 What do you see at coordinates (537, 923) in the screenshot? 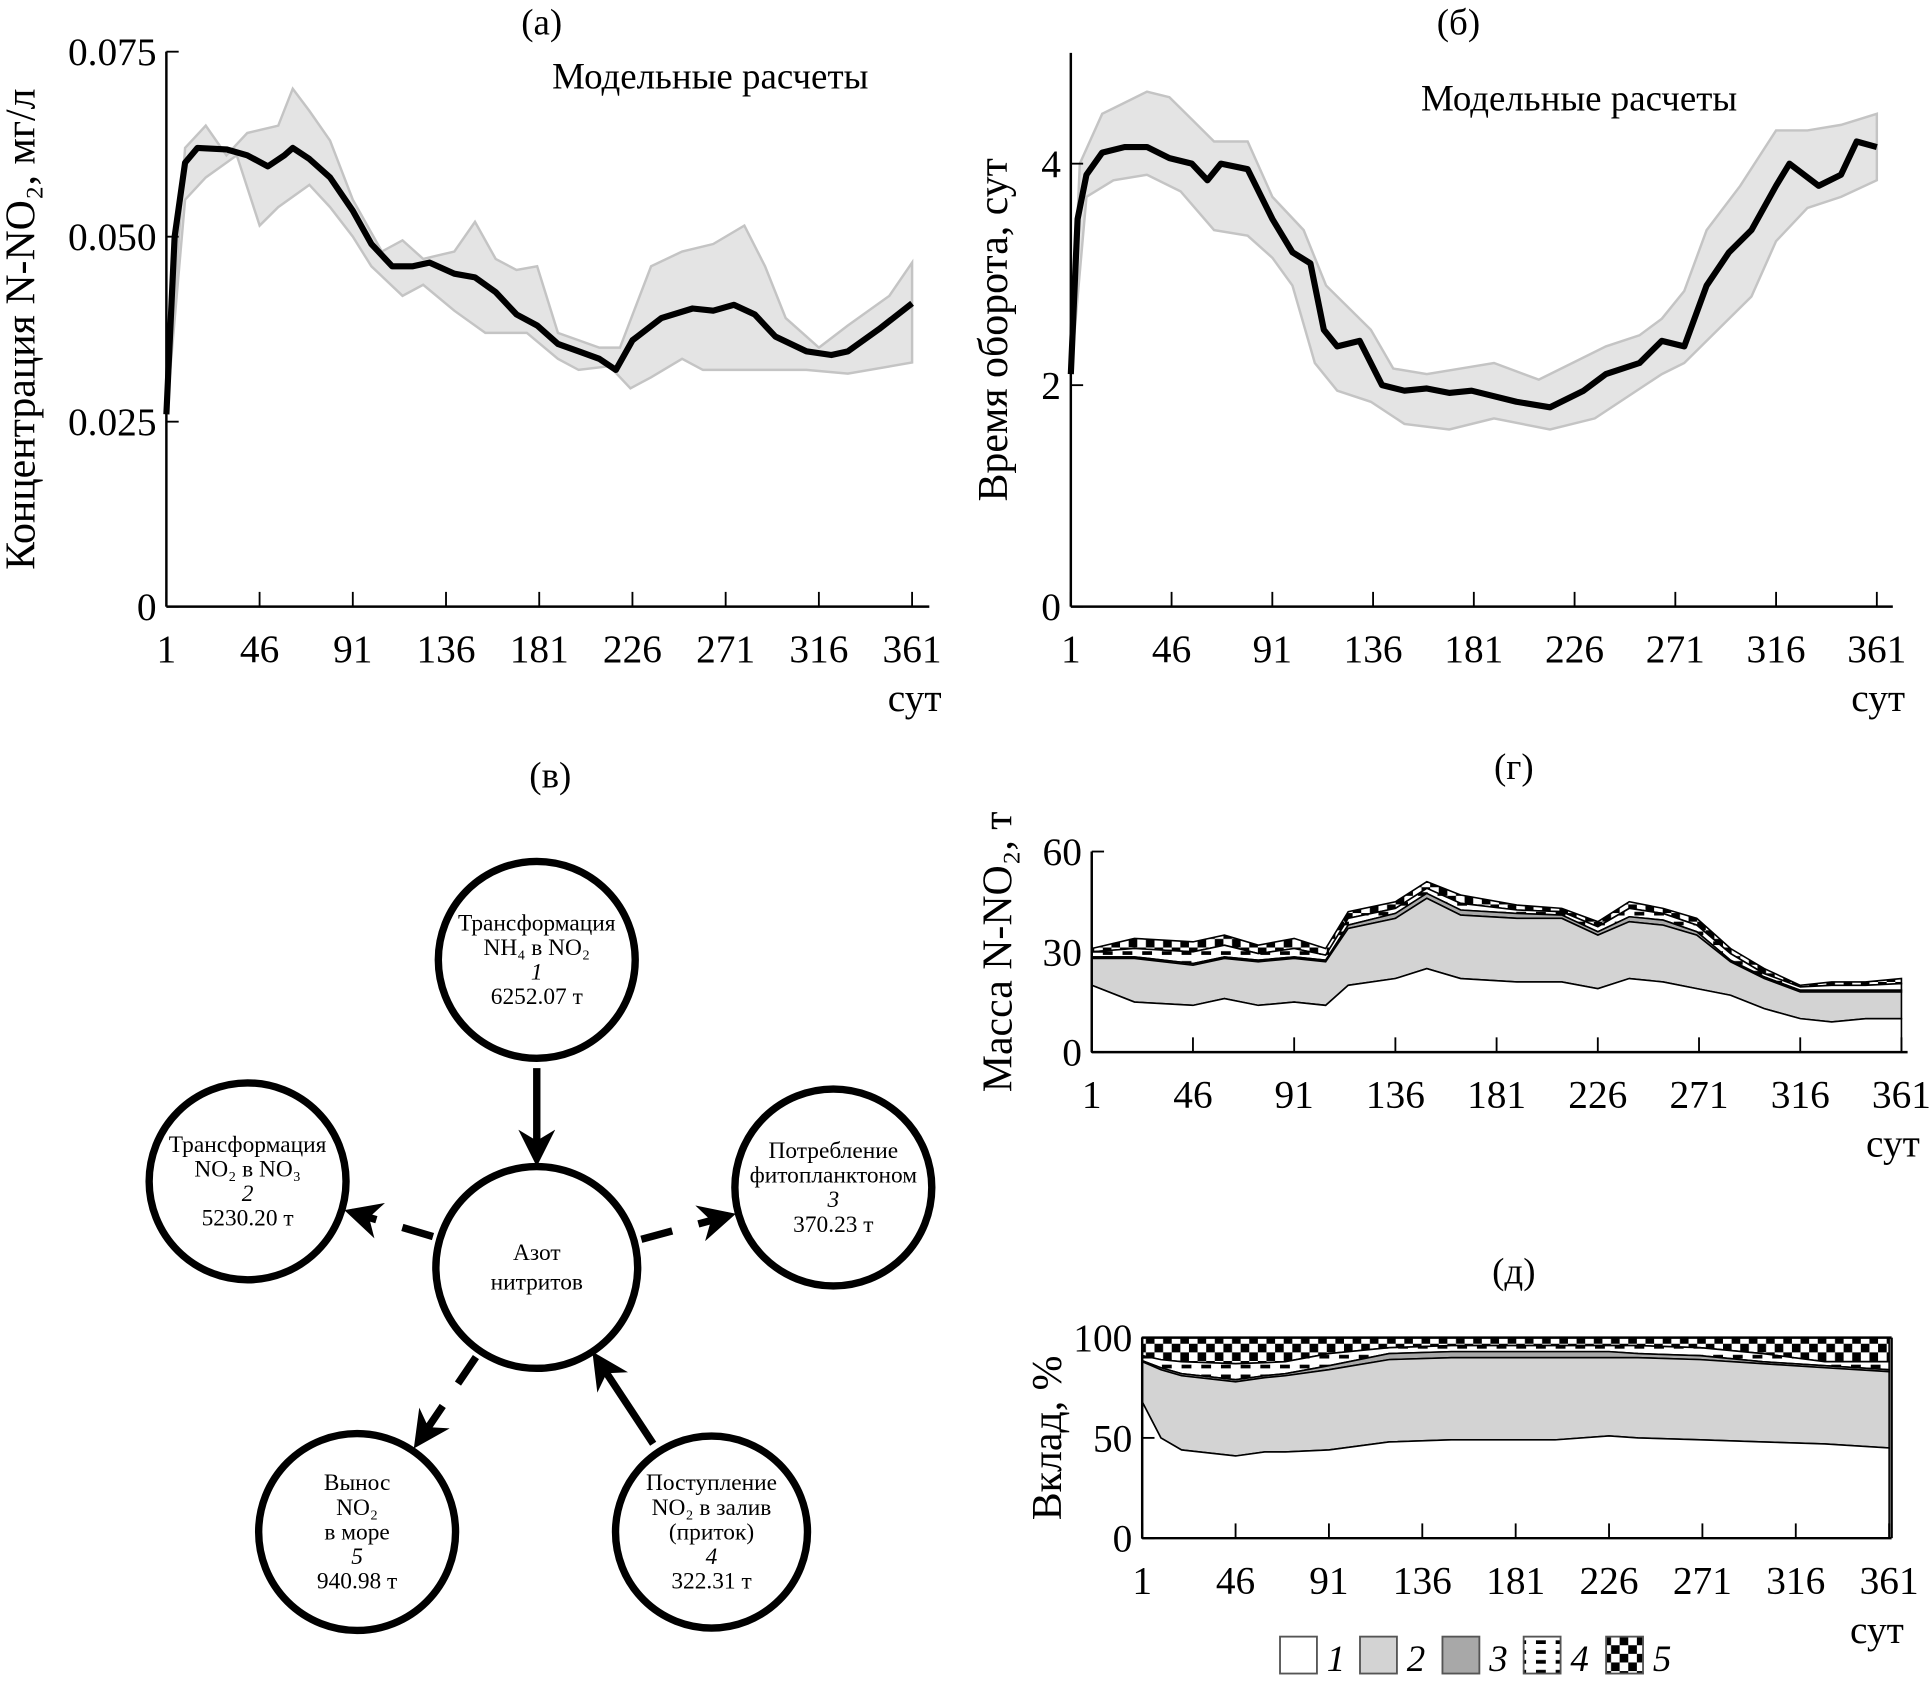
I see `node-1-text: Трансформация` at bounding box center [537, 923].